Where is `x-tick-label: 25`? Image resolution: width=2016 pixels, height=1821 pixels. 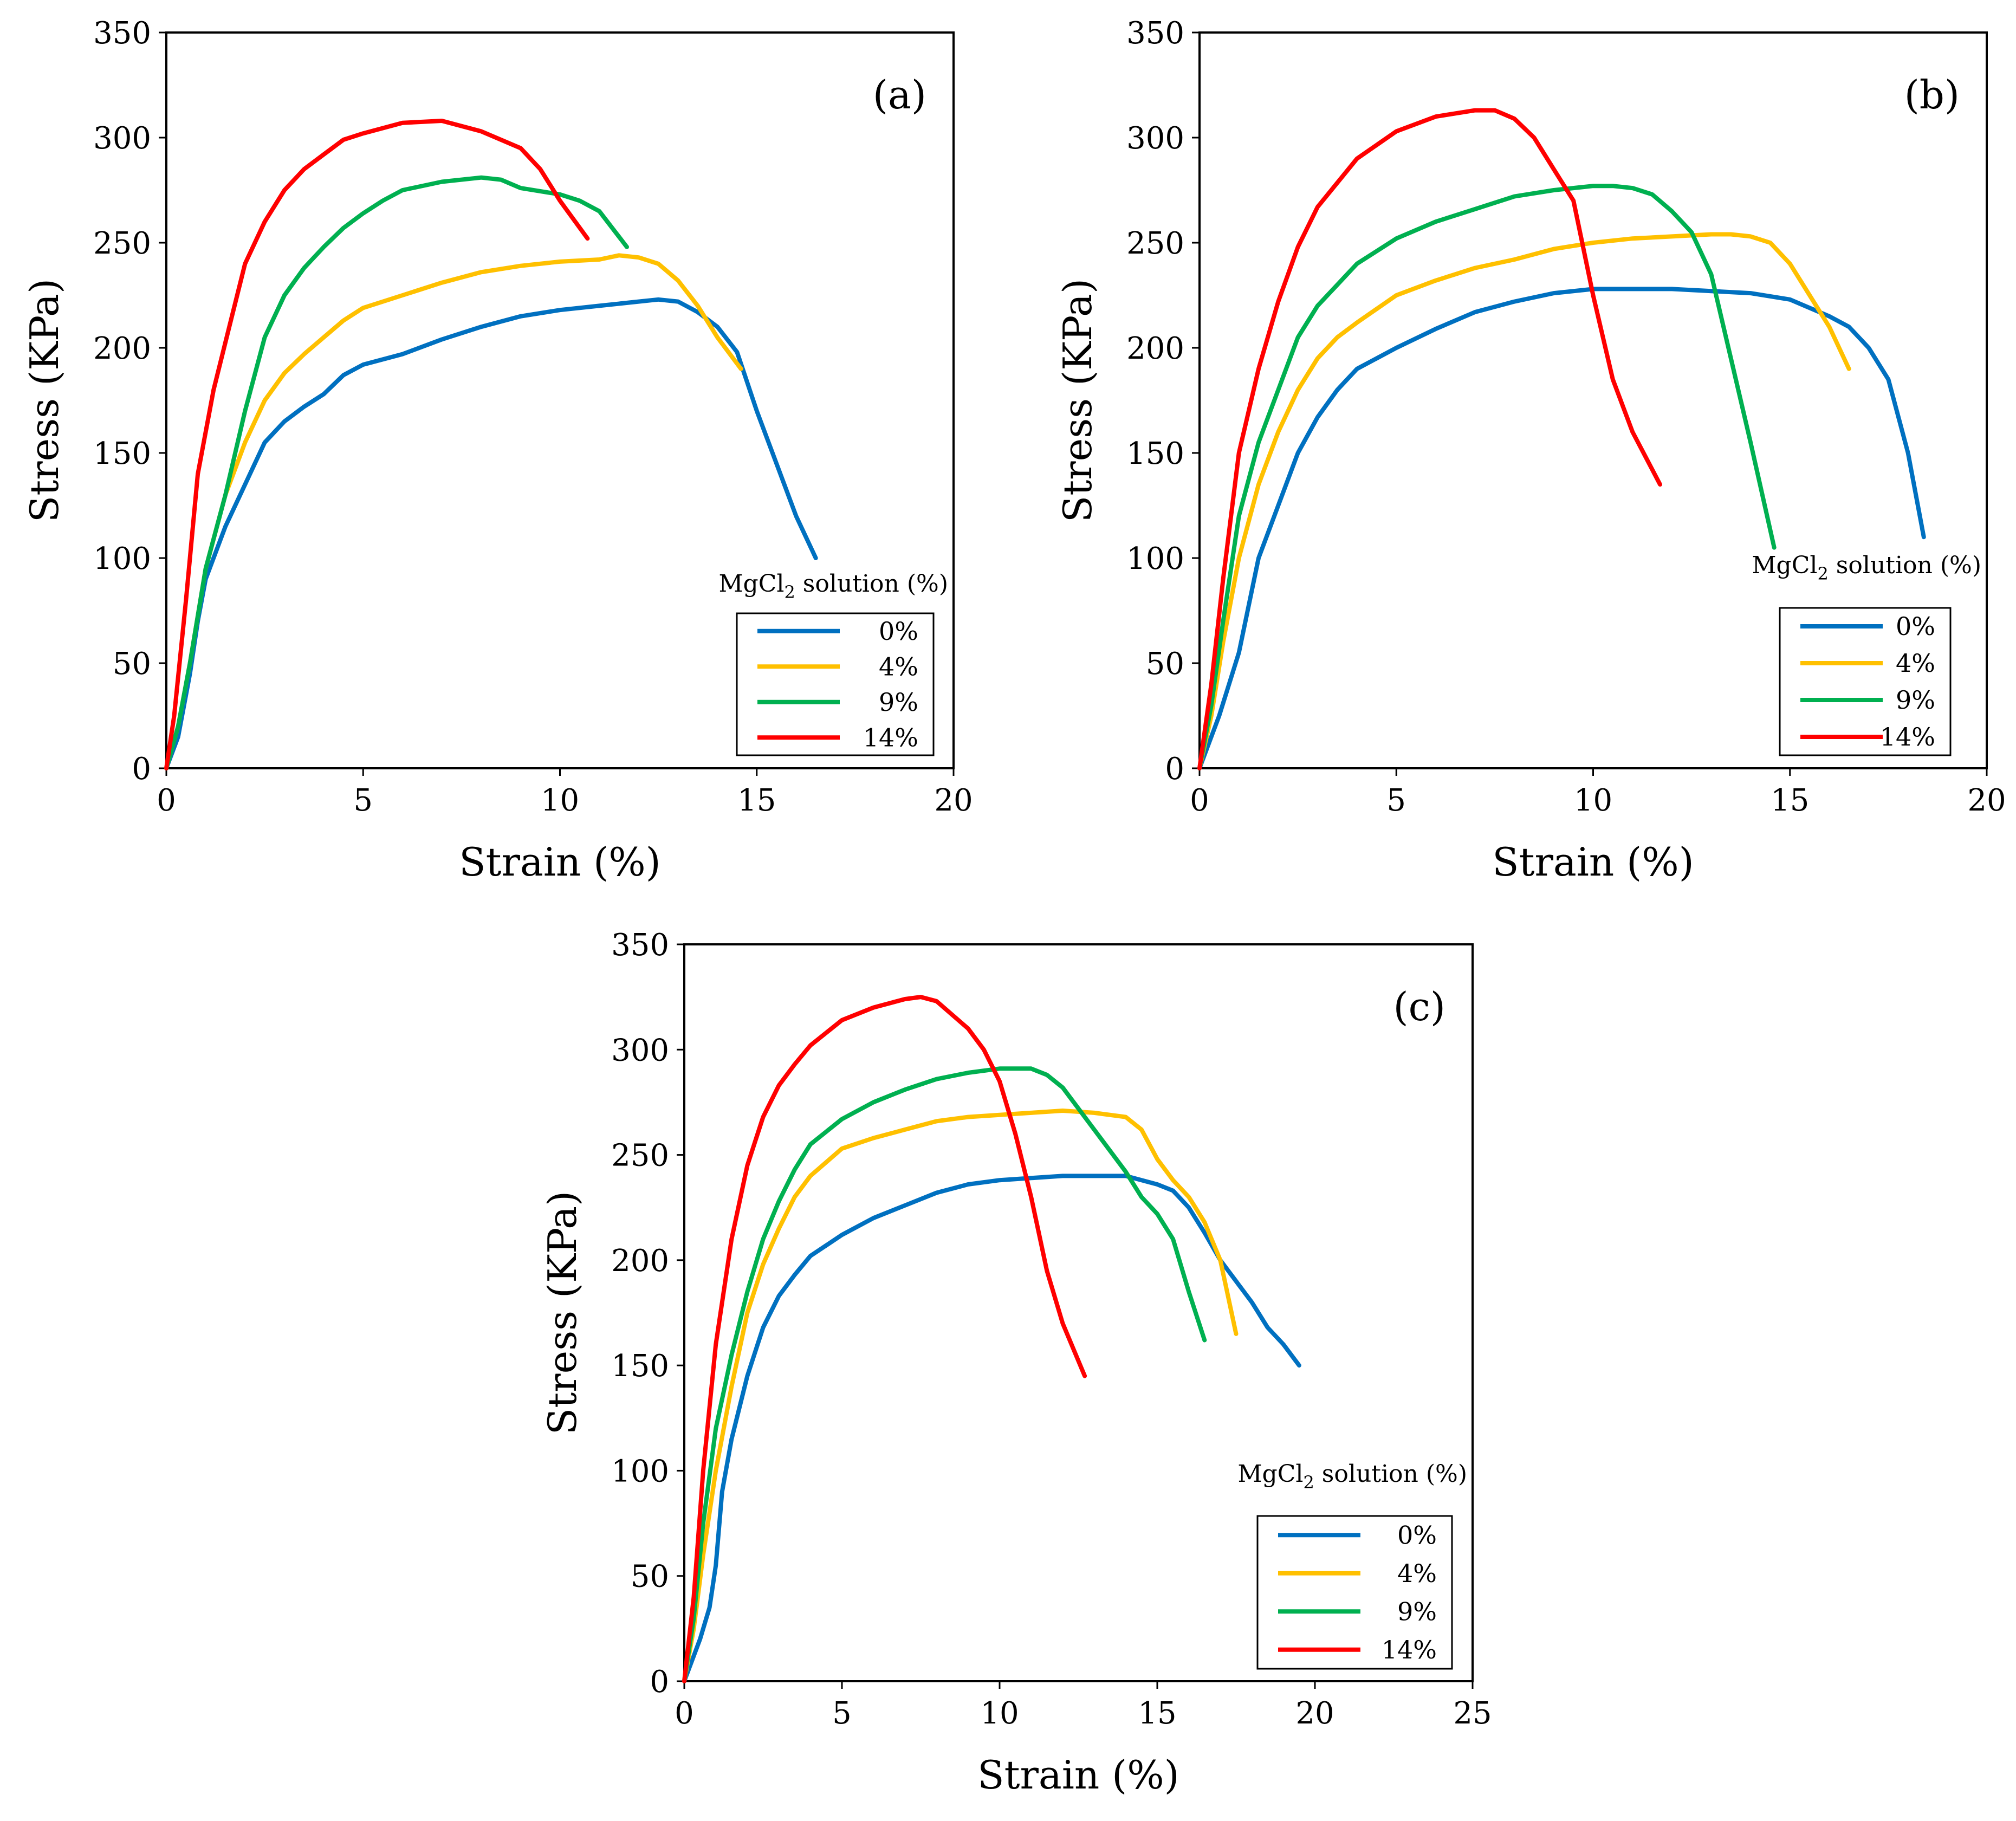
x-tick-label: 25 is located at coordinates (1472, 1714).